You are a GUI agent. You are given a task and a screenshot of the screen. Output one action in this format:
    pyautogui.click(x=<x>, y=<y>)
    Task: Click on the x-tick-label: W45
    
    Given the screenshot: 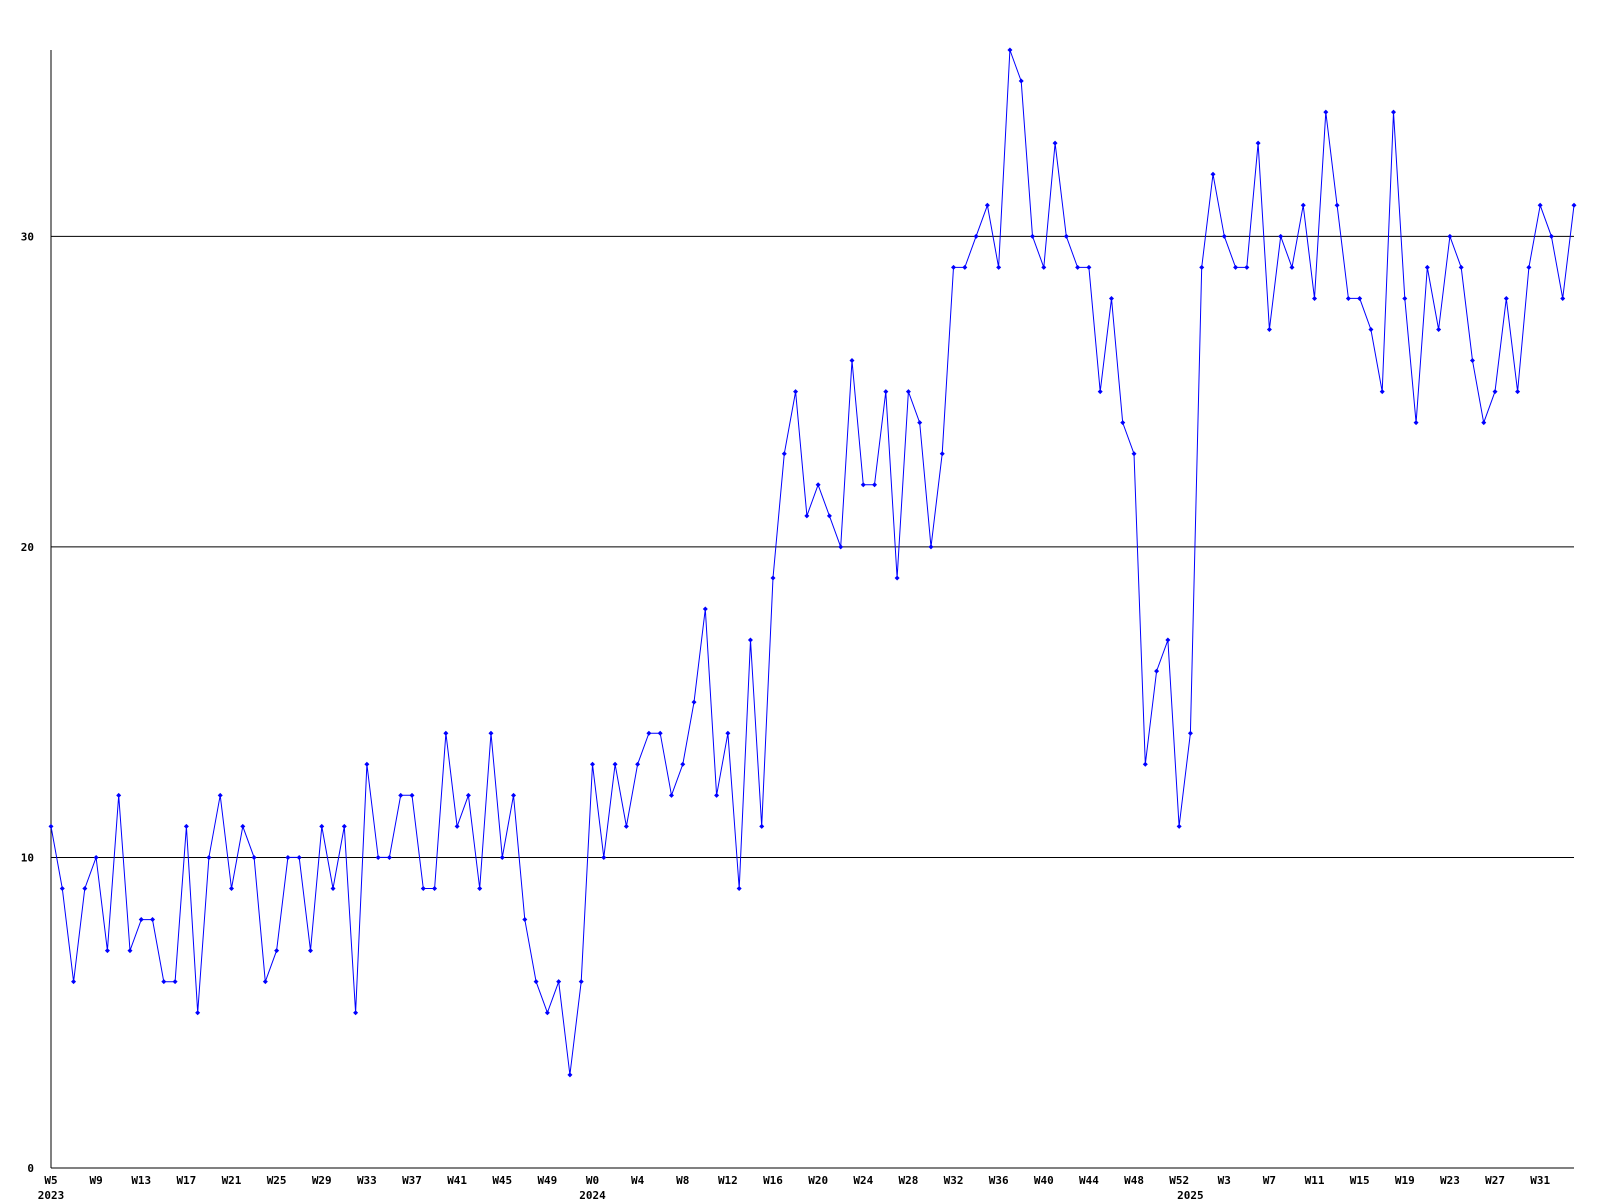 What is the action you would take?
    pyautogui.click(x=502, y=1180)
    